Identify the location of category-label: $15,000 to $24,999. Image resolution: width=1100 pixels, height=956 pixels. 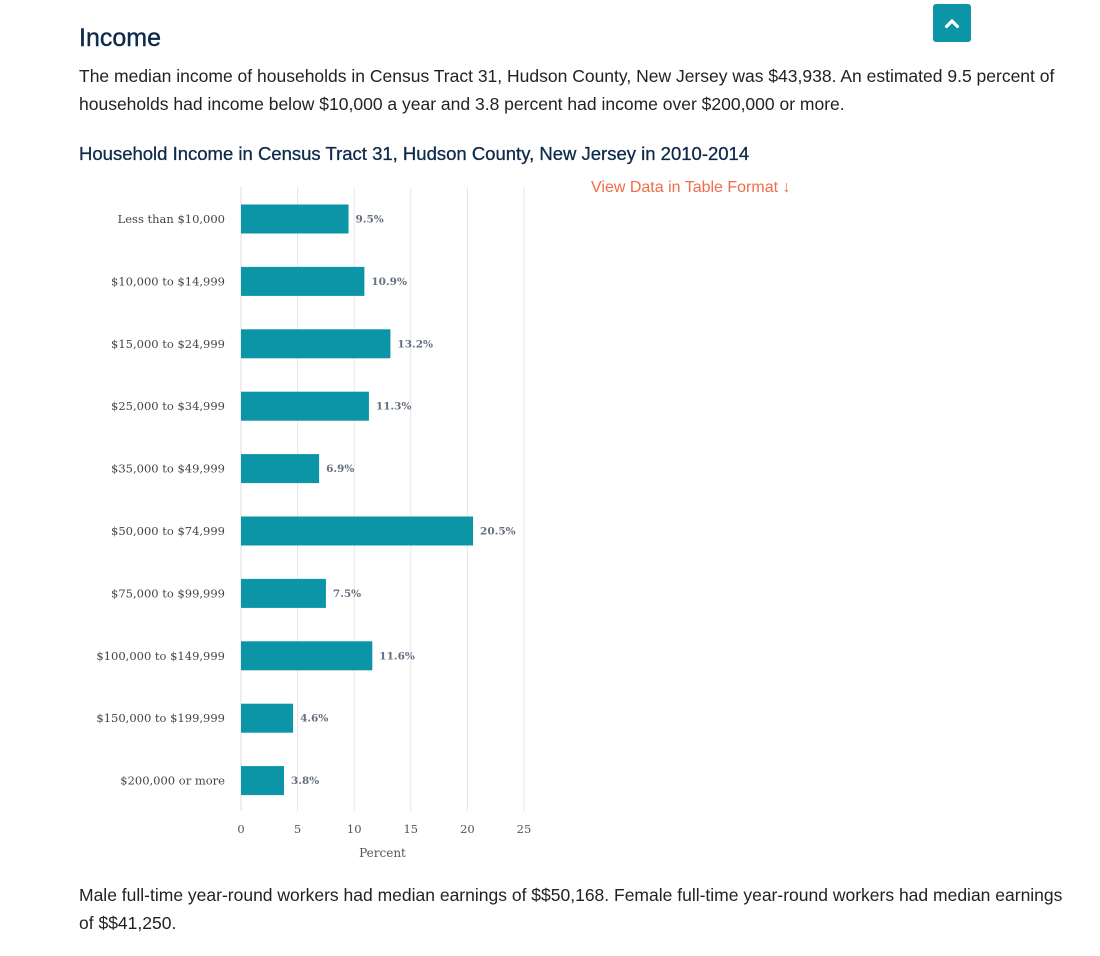
(168, 344).